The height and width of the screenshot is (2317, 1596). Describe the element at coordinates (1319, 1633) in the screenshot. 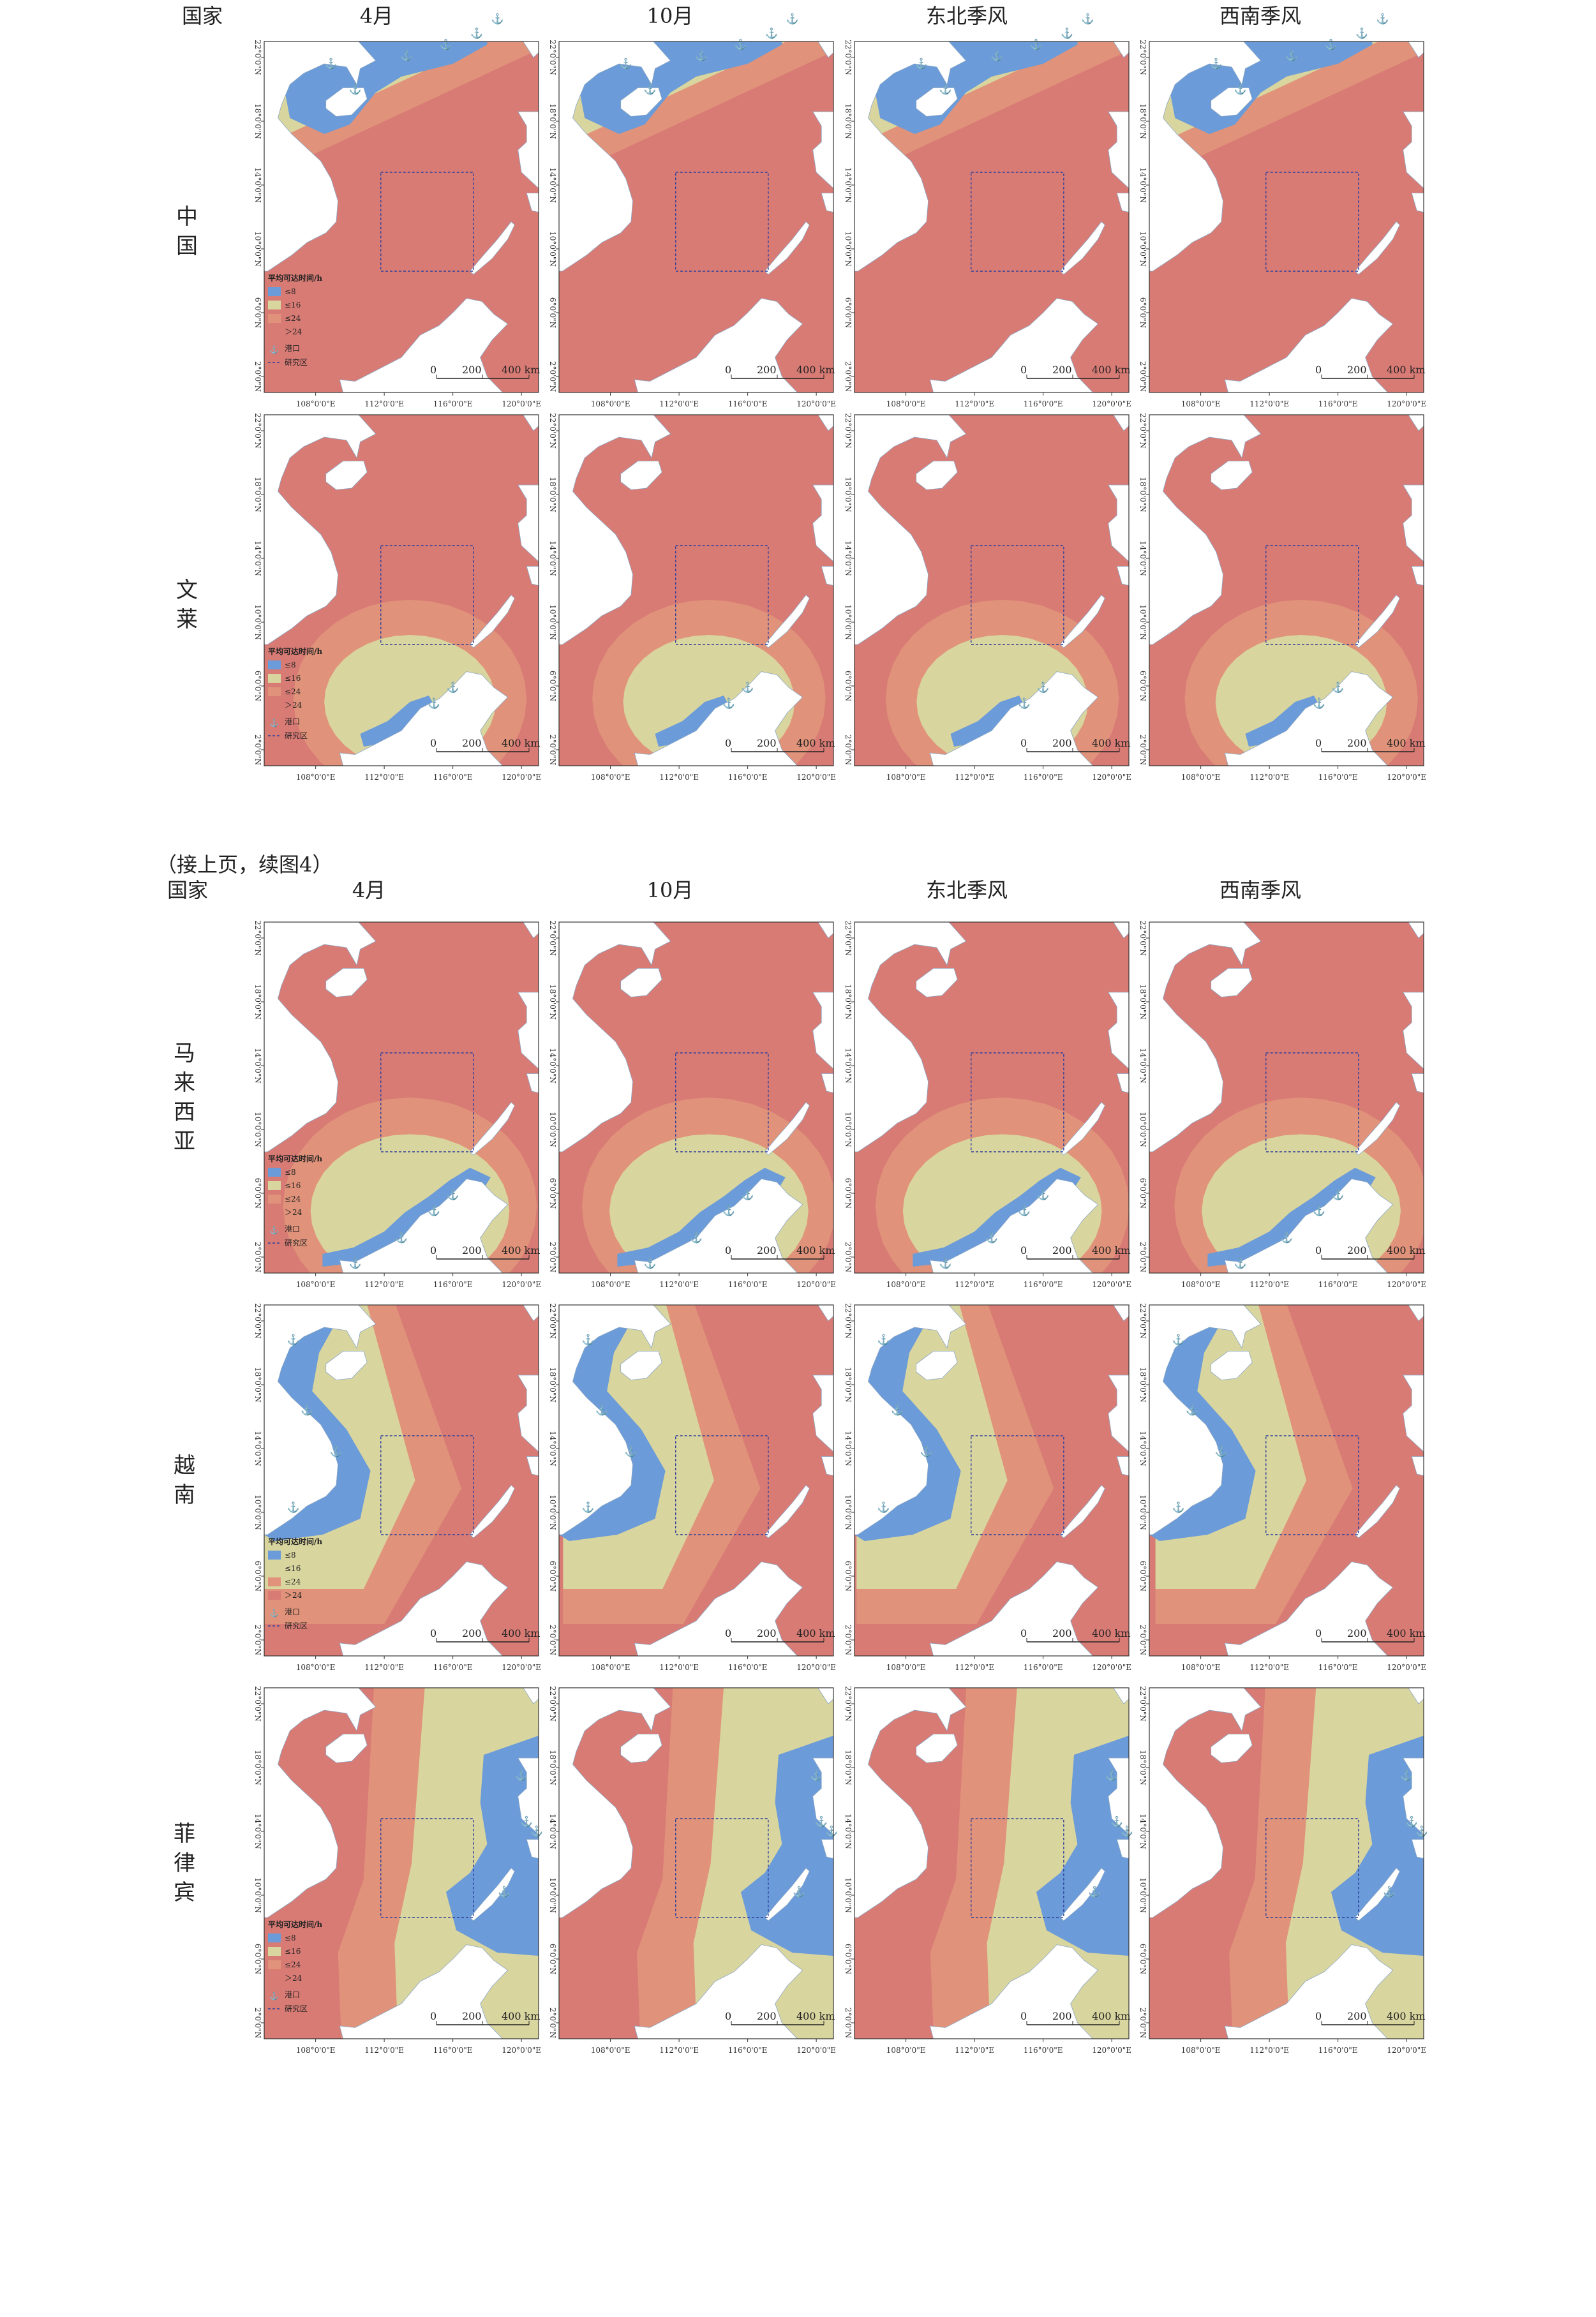

I see `scale-bar-label: 0` at that location.